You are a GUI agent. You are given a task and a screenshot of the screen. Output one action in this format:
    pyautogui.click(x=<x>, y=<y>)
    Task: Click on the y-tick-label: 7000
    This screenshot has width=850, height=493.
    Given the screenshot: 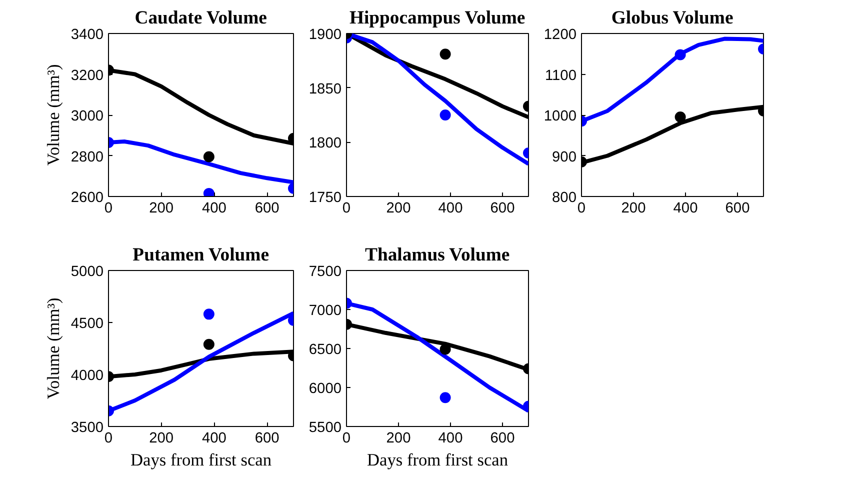 What is the action you would take?
    pyautogui.click(x=325, y=311)
    